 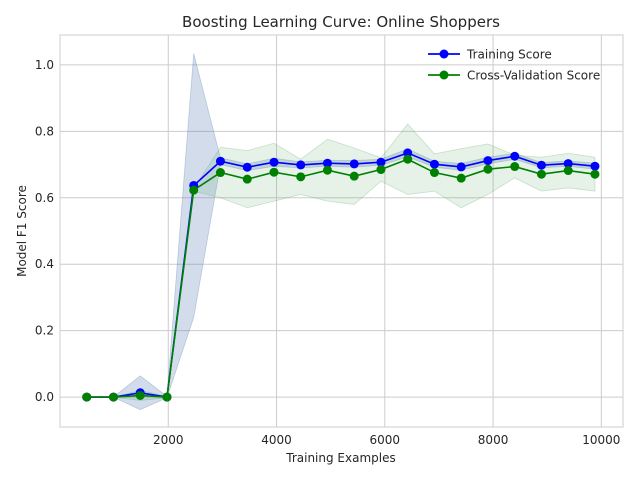 What do you see at coordinates (44, 198) in the screenshot?
I see `y-tick-label: 0.6` at bounding box center [44, 198].